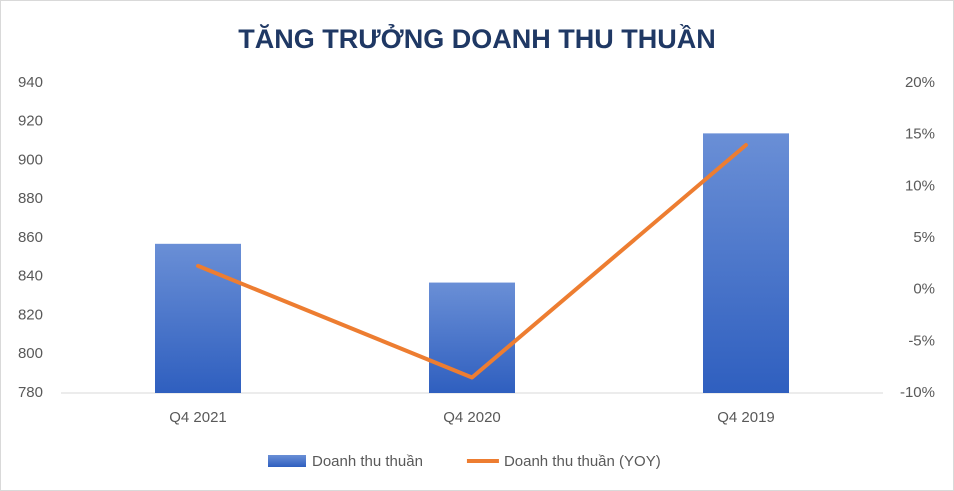 This screenshot has width=954, height=491. What do you see at coordinates (920, 134) in the screenshot?
I see `y2-tick-label: 15%` at bounding box center [920, 134].